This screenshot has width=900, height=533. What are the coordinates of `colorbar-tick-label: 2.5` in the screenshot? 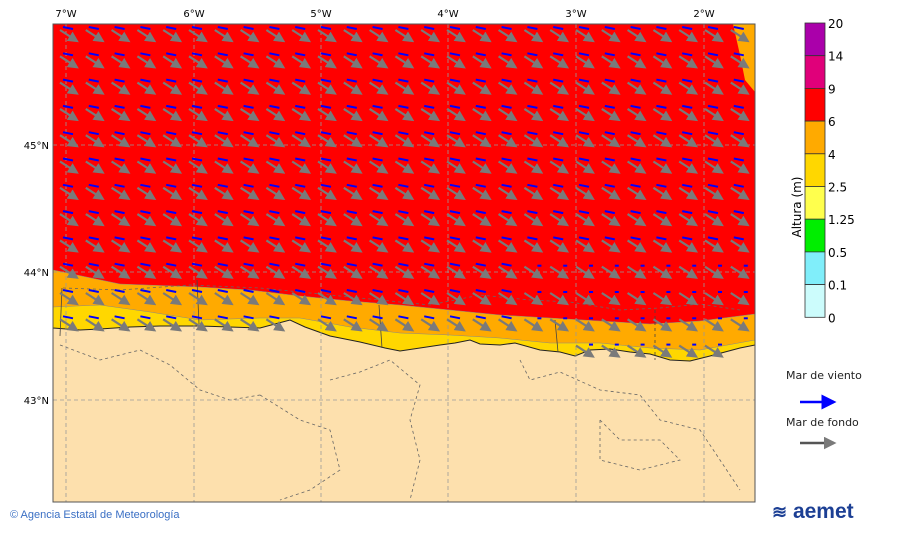 It's located at (837, 188).